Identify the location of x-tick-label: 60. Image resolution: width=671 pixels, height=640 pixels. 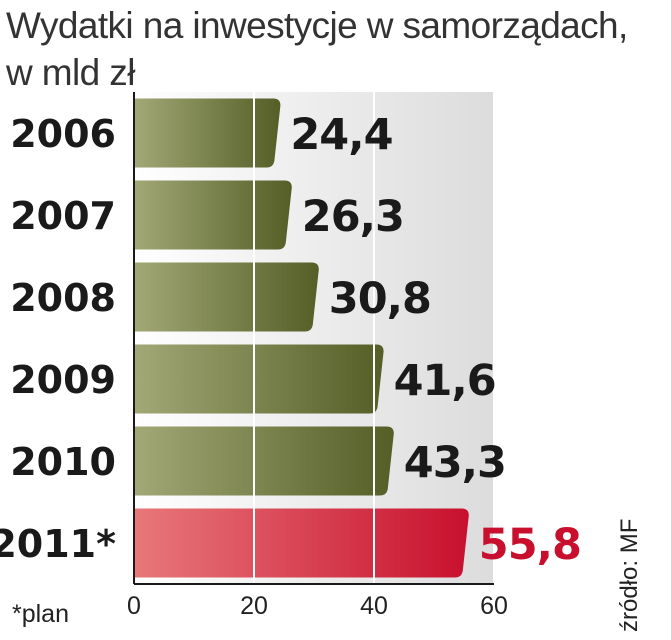
(494, 606).